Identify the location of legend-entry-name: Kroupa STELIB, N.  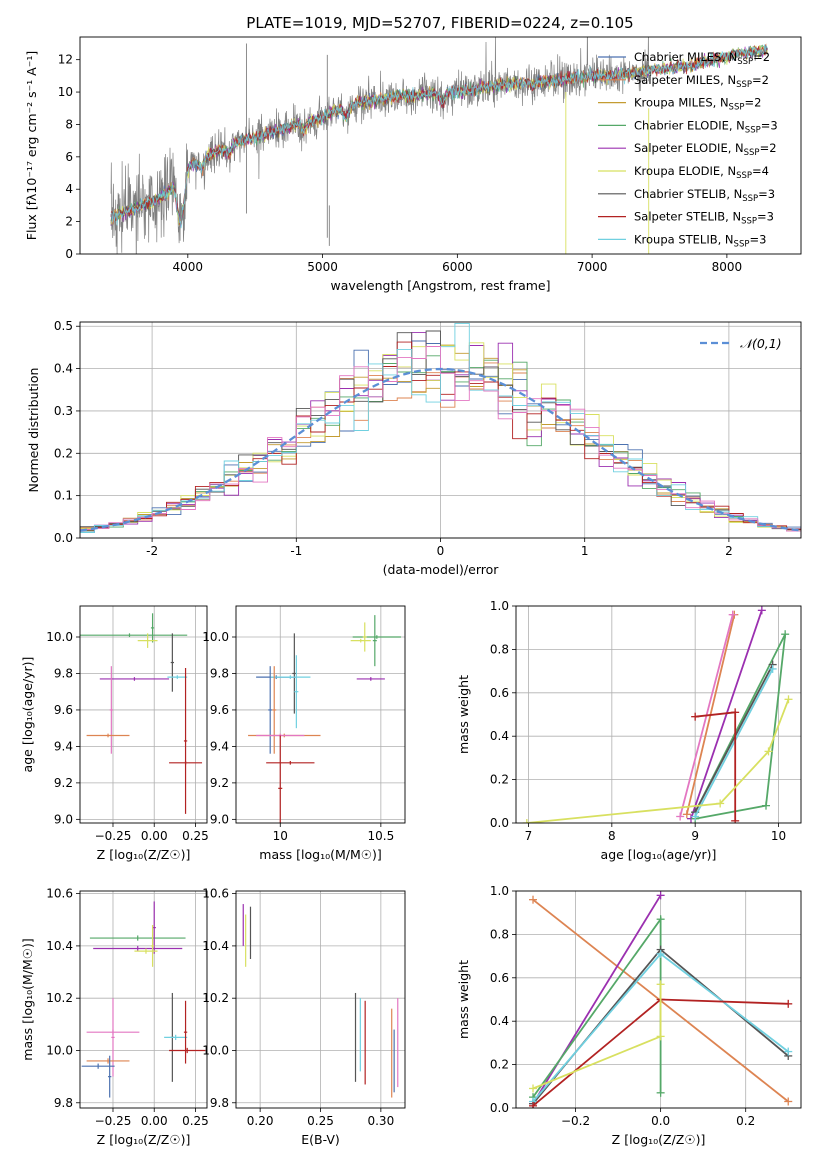
(684, 239).